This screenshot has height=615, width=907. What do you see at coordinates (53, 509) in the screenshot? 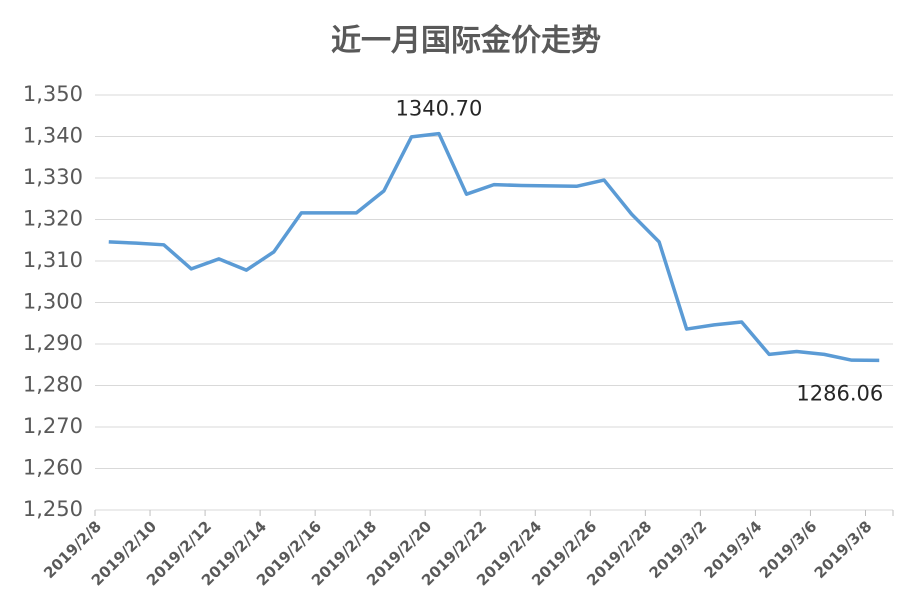
I see `y-tick-label: 1,250` at bounding box center [53, 509].